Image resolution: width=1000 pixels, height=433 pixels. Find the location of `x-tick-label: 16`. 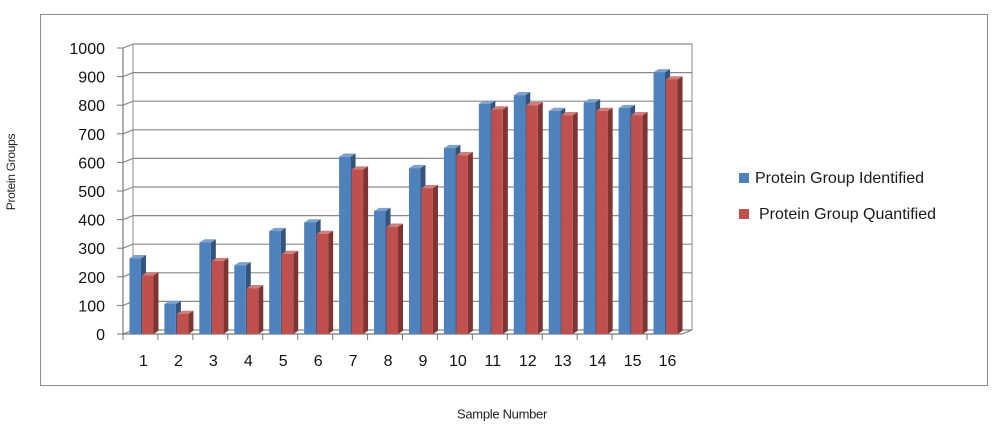

x-tick-label: 16 is located at coordinates (668, 361).